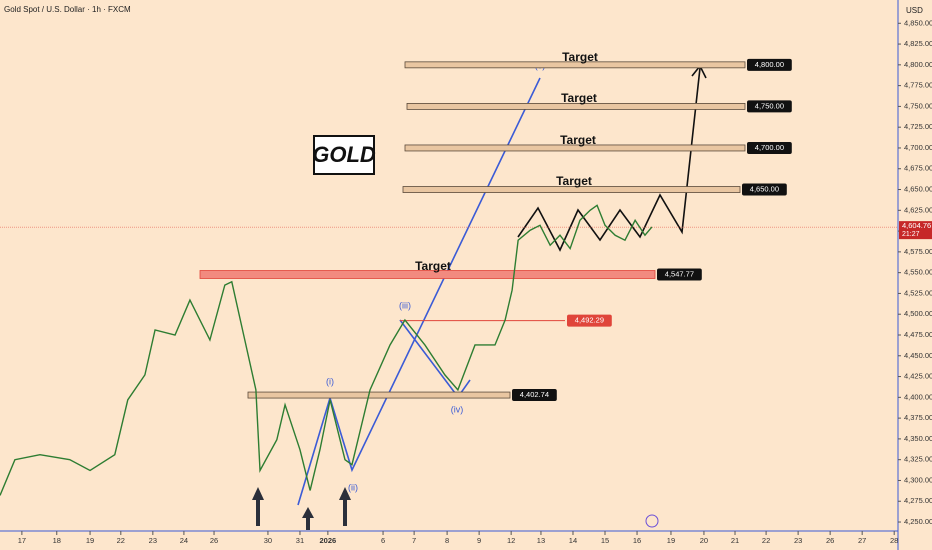 The width and height of the screenshot is (932, 550). Describe the element at coordinates (918, 147) in the screenshot. I see `y-tick-label: 4,700.00` at that location.